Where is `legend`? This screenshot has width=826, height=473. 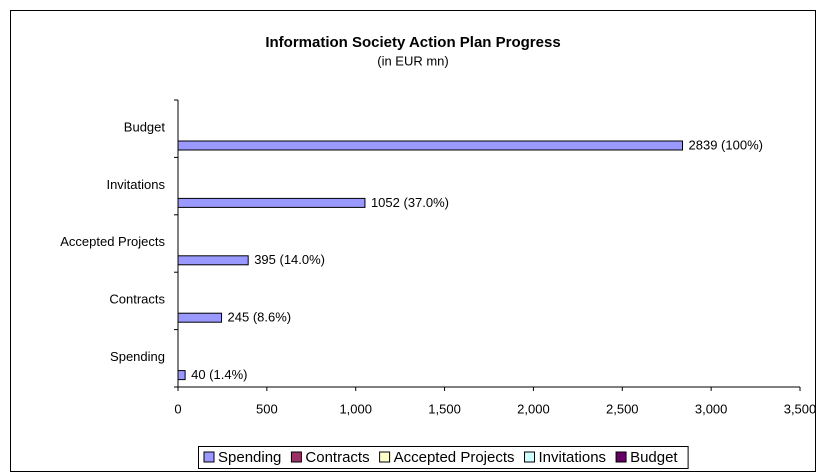 legend is located at coordinates (443, 457).